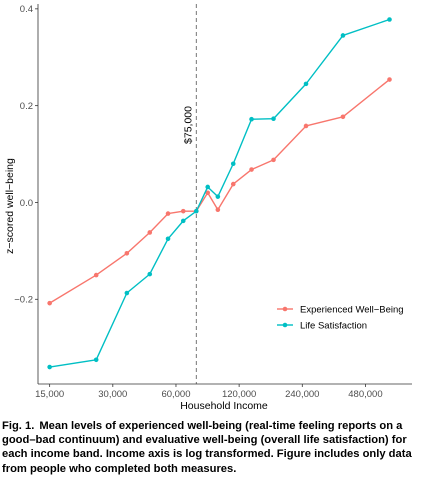  I want to click on legend-label: Experienced Well−Being, so click(352, 309).